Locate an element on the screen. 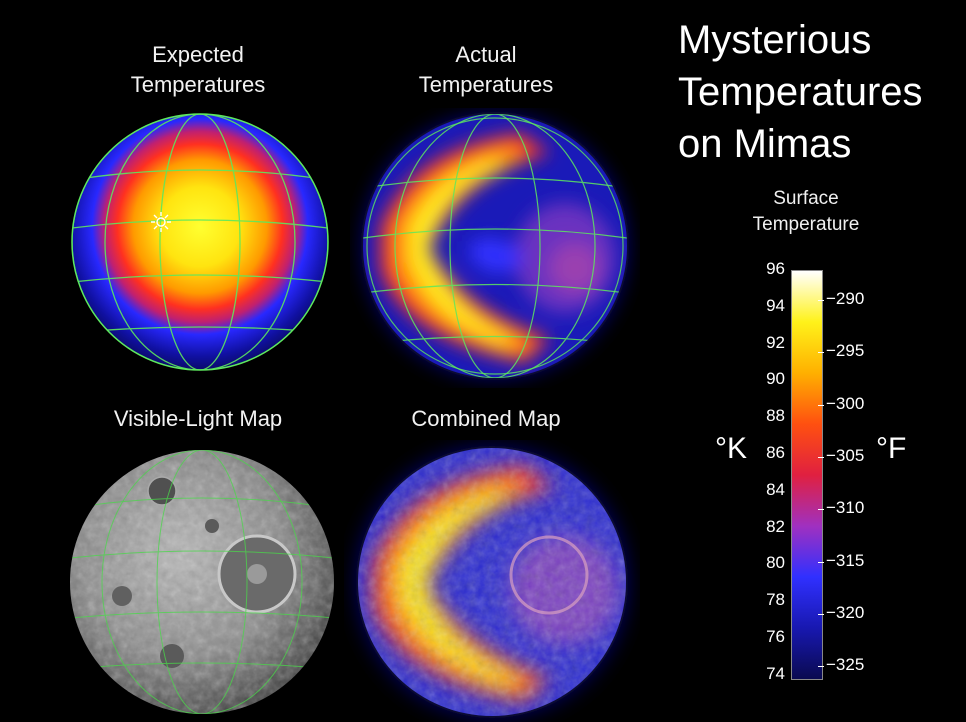  combined-map-globe is located at coordinates (492, 582).